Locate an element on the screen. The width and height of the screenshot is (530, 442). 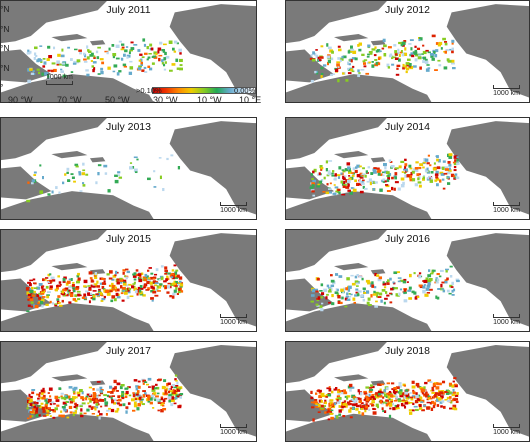
lat-label: °N is located at coordinates (5, 48).